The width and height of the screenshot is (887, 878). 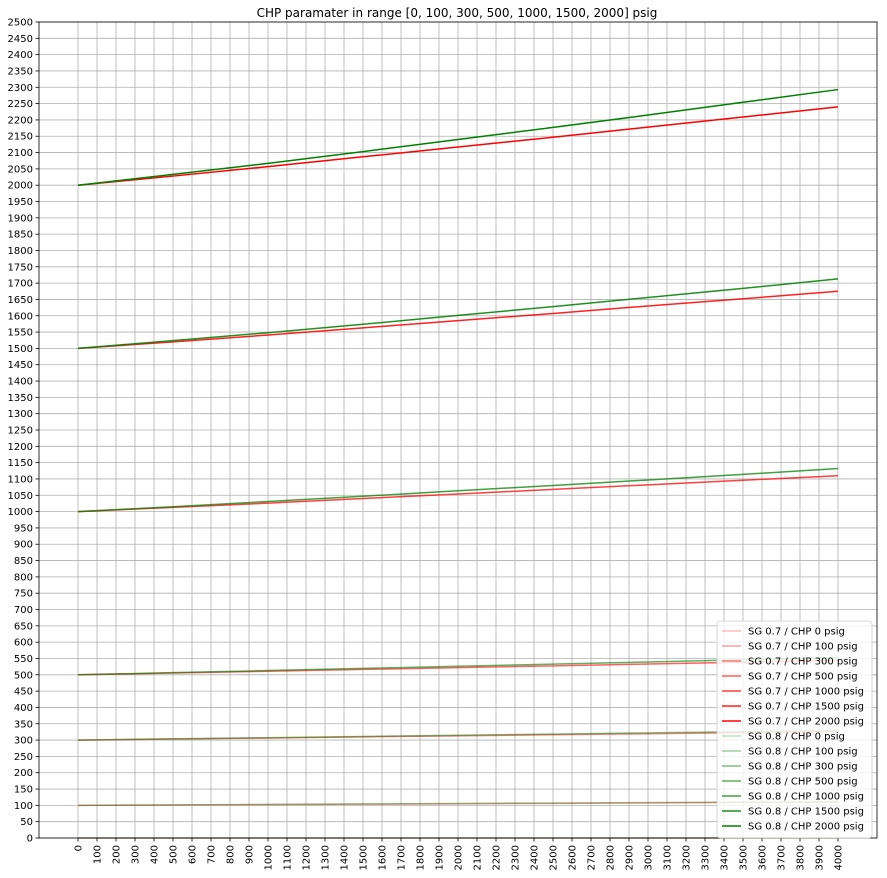 What do you see at coordinates (763, 857) in the screenshot?
I see `x-tick-label: 3600` at bounding box center [763, 857].